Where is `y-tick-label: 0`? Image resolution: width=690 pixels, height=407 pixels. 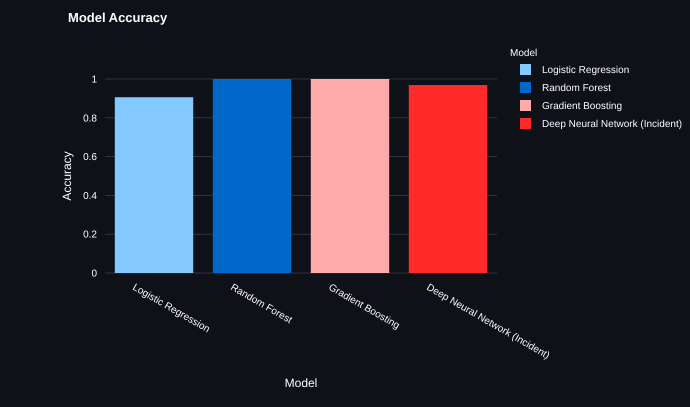 y-tick-label: 0 is located at coordinates (94, 274).